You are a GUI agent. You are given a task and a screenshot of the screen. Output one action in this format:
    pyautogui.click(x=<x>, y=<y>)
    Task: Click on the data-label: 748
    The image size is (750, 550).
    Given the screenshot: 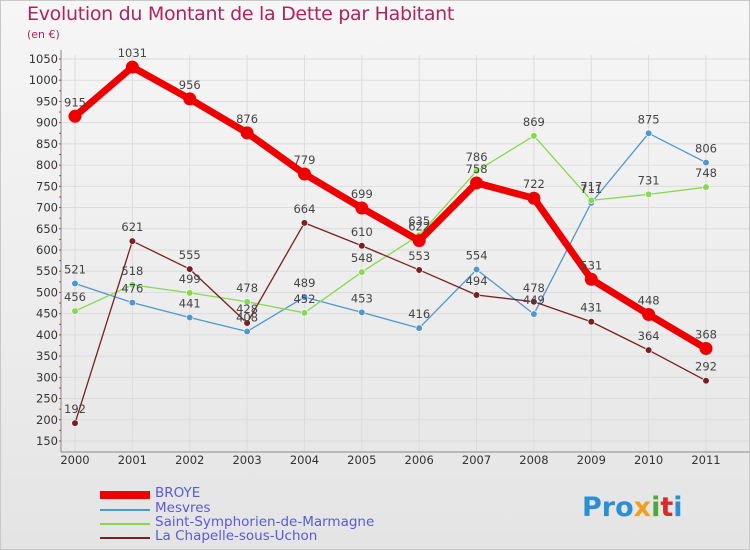 What is the action you would take?
    pyautogui.click(x=706, y=173)
    